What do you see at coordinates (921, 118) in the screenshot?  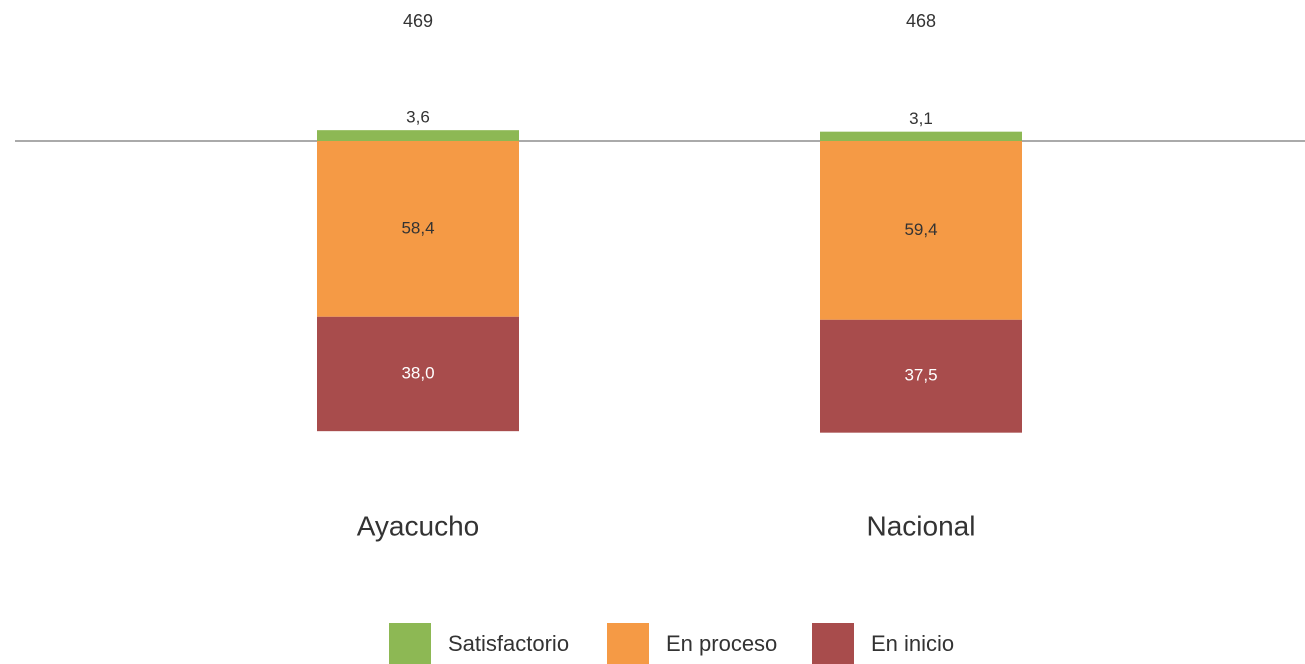 I see `value-label: 3,1` at bounding box center [921, 118].